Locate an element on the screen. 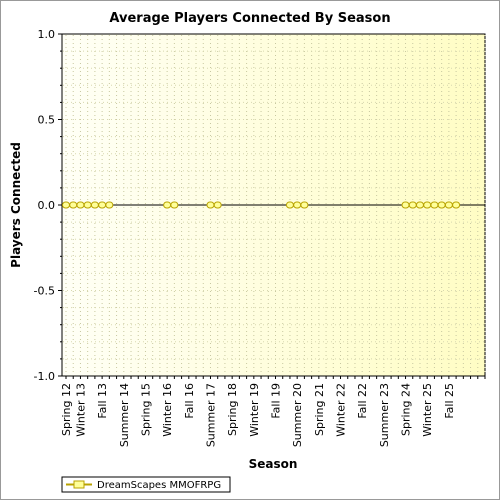 This screenshot has width=500, height=500. y-axis: 1.0 0.5 0.0 -0.5 -1.0 is located at coordinates (48, 205).